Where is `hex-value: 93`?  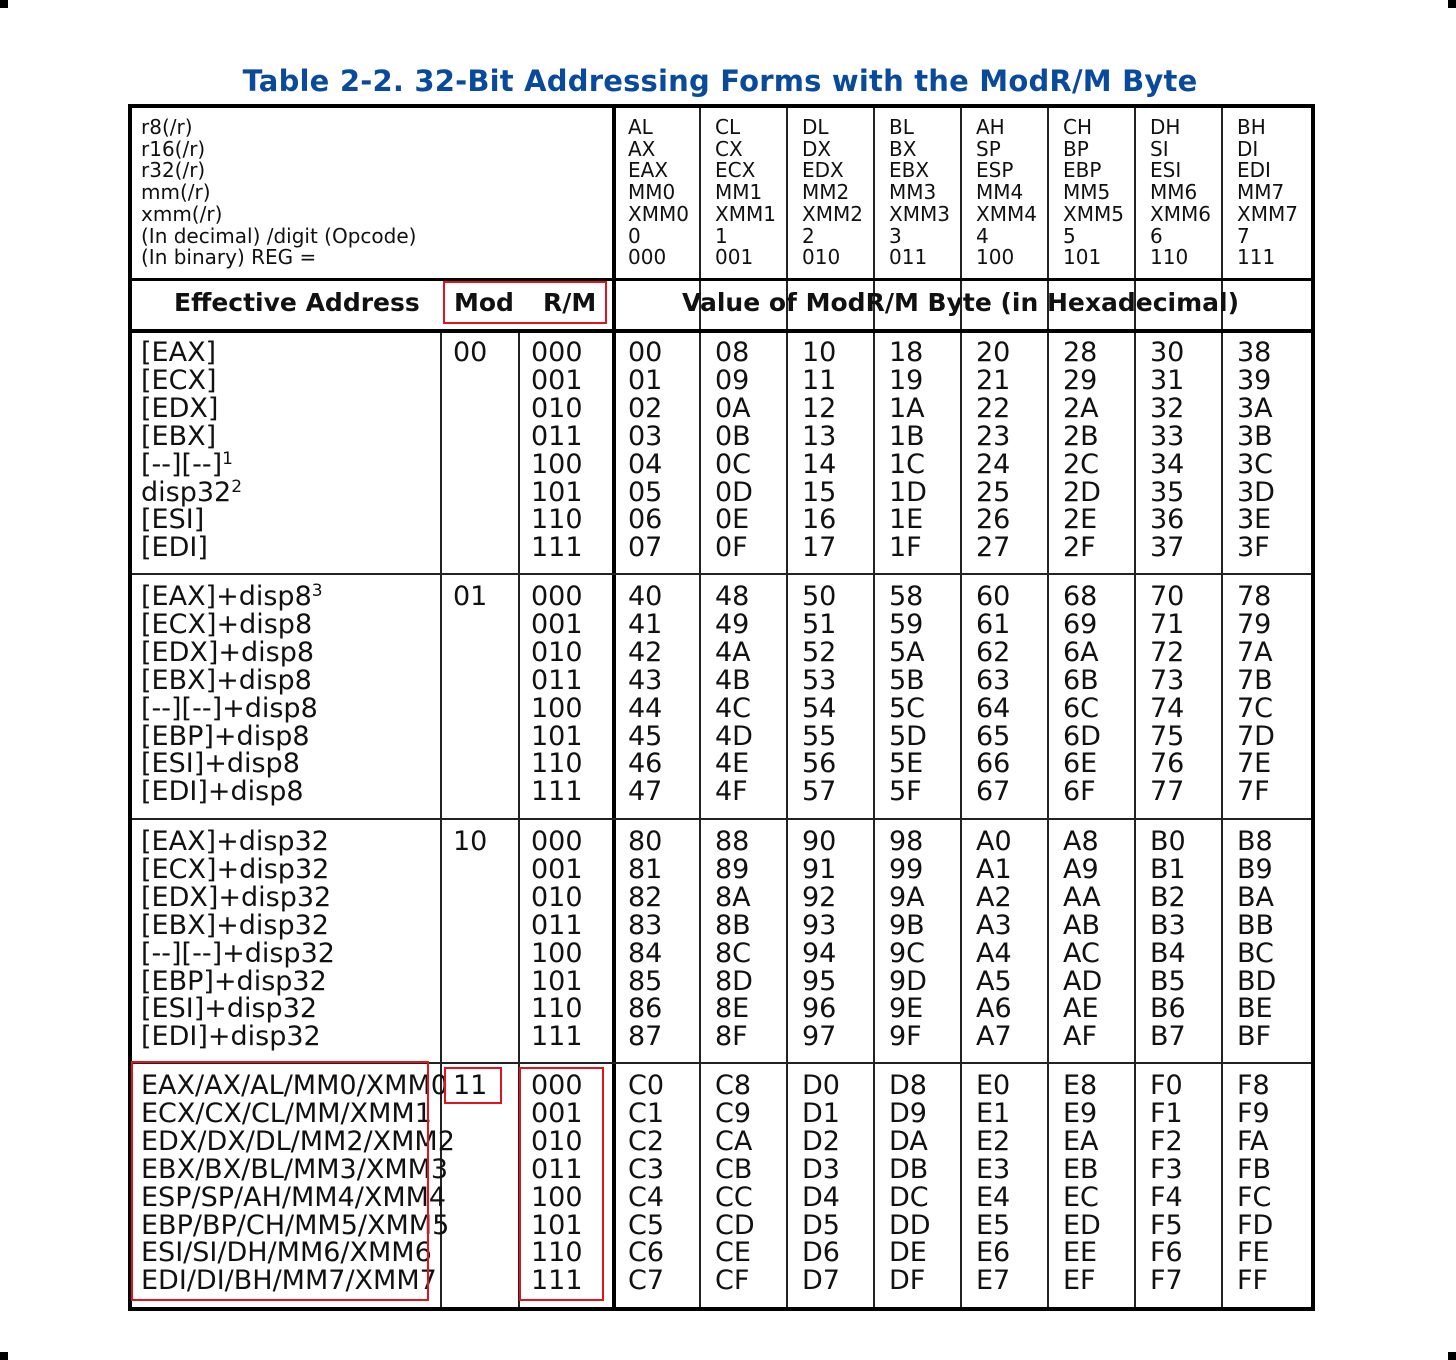 hex-value: 93 is located at coordinates (819, 925).